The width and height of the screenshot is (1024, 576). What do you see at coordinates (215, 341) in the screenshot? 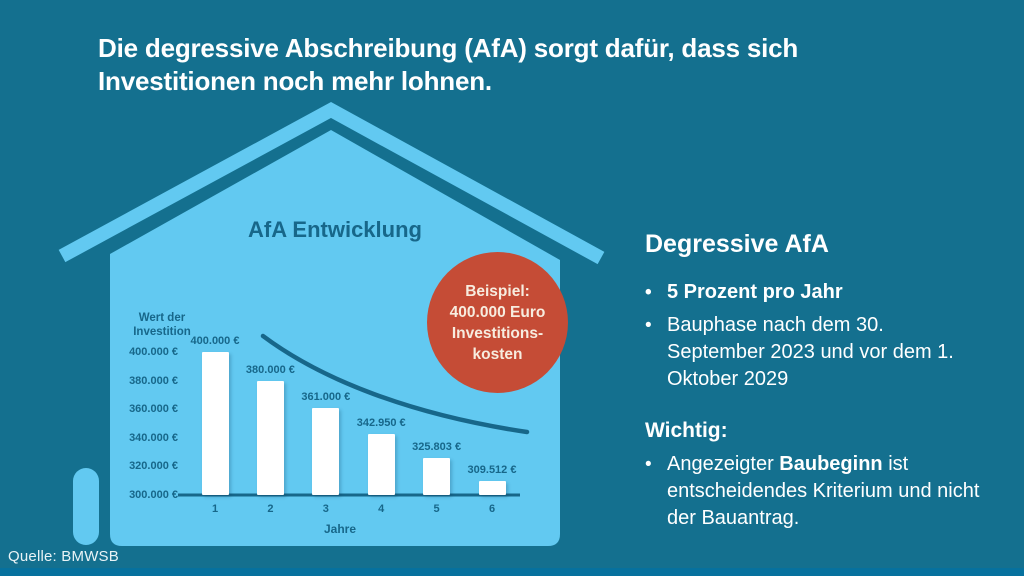
I see `bar-value-label: 400.000 €` at bounding box center [215, 341].